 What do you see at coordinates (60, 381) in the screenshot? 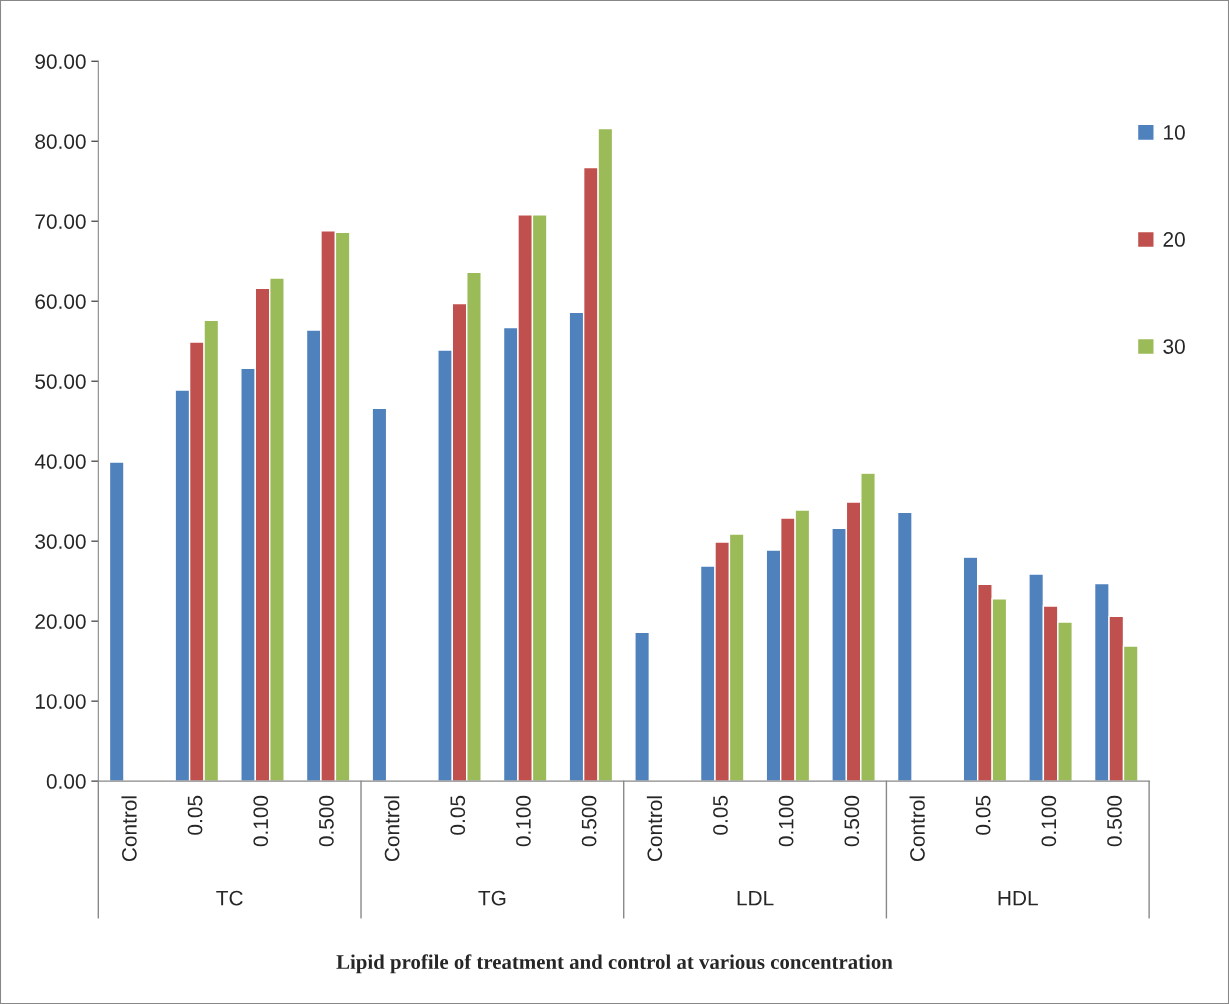
I see `y-tick-label: 50.00` at bounding box center [60, 381].